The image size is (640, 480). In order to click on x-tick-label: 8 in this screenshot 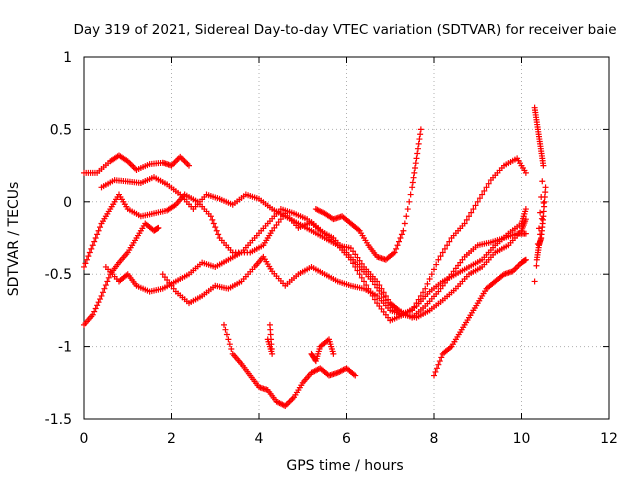, I will do `click(434, 439)`.